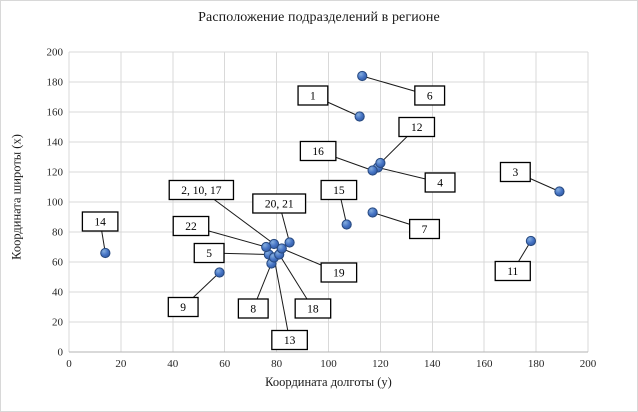 The image size is (638, 412). Describe the element at coordinates (225, 364) in the screenshot. I see `x-tick-label: 60` at that location.